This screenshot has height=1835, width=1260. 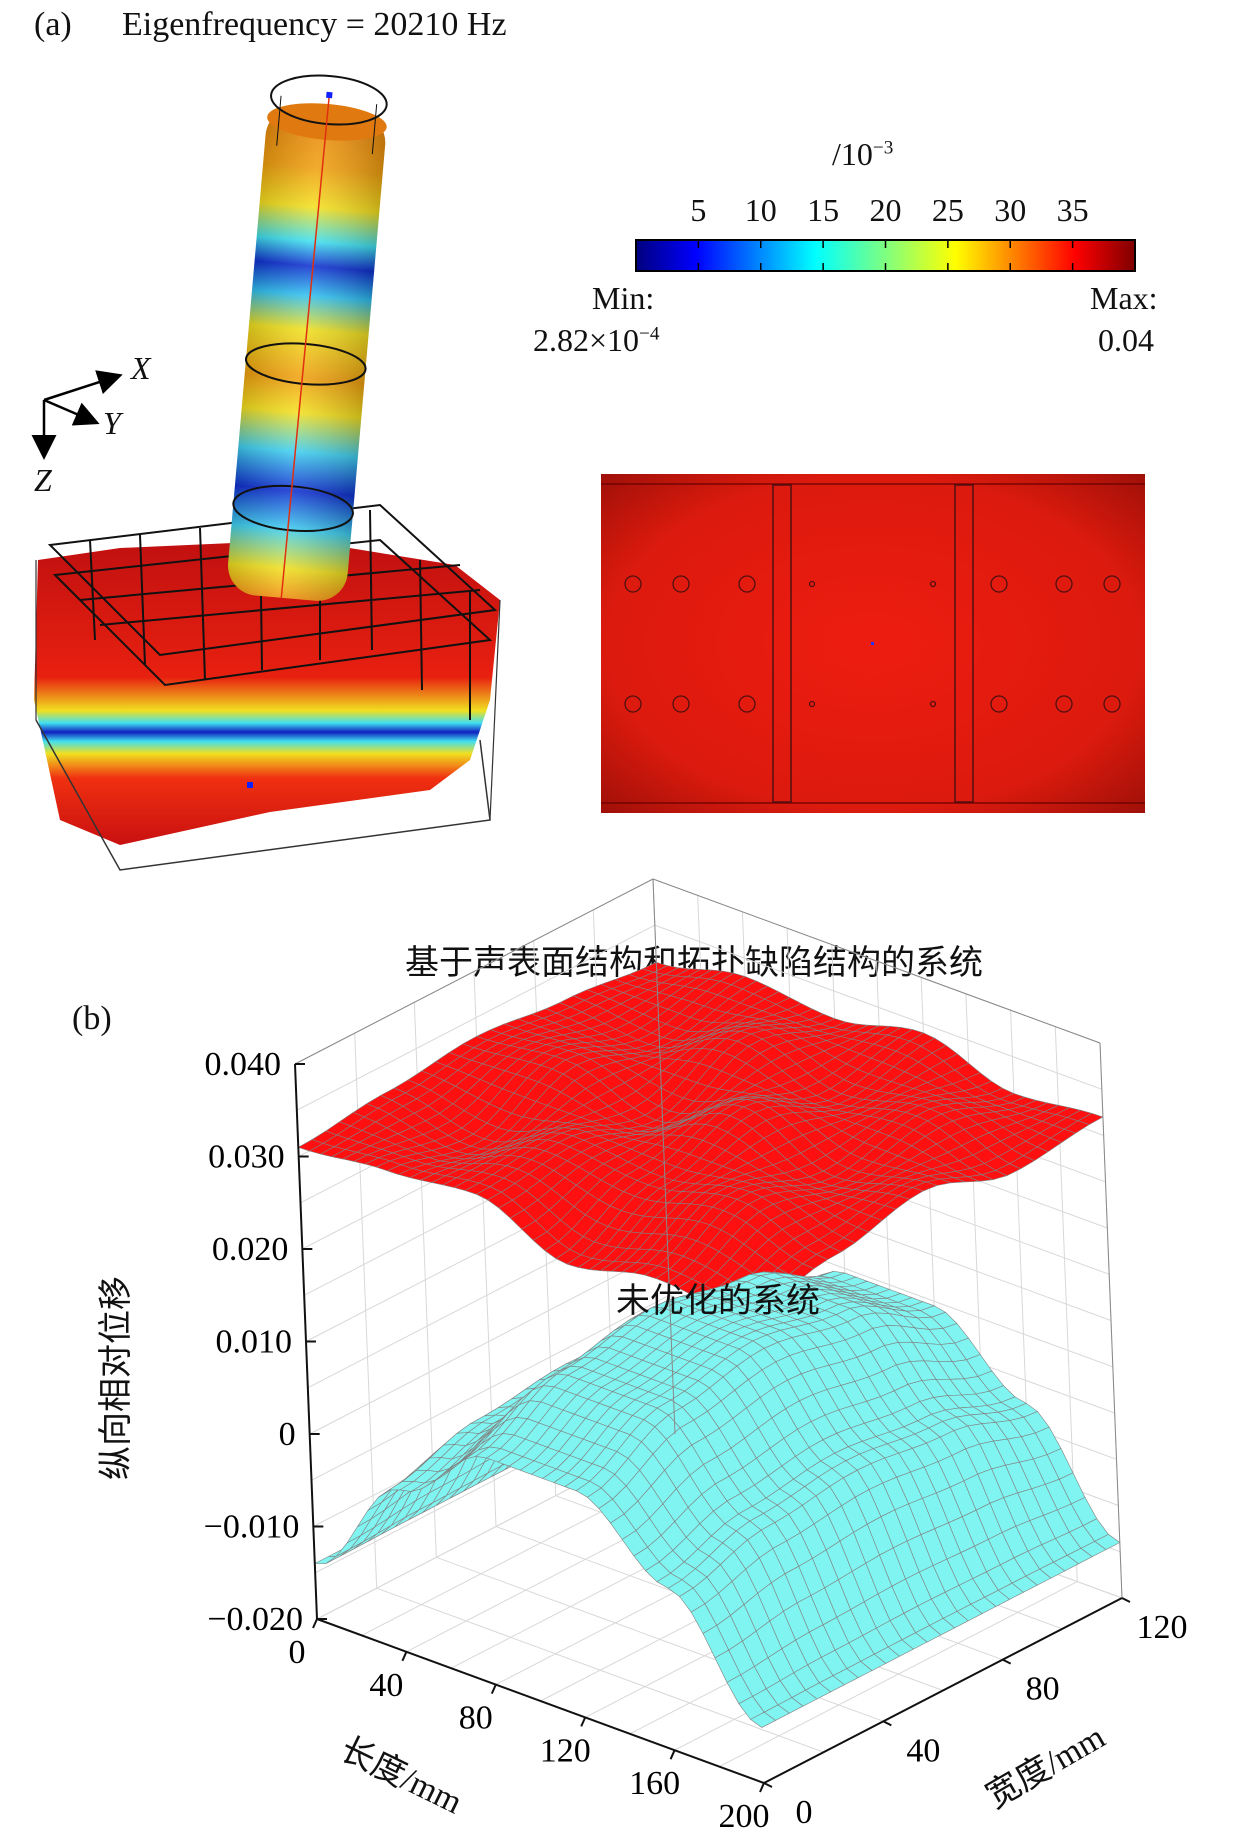 I want to click on panel-a-title: Eigenfrequency = 20210 Hz, so click(x=314, y=24).